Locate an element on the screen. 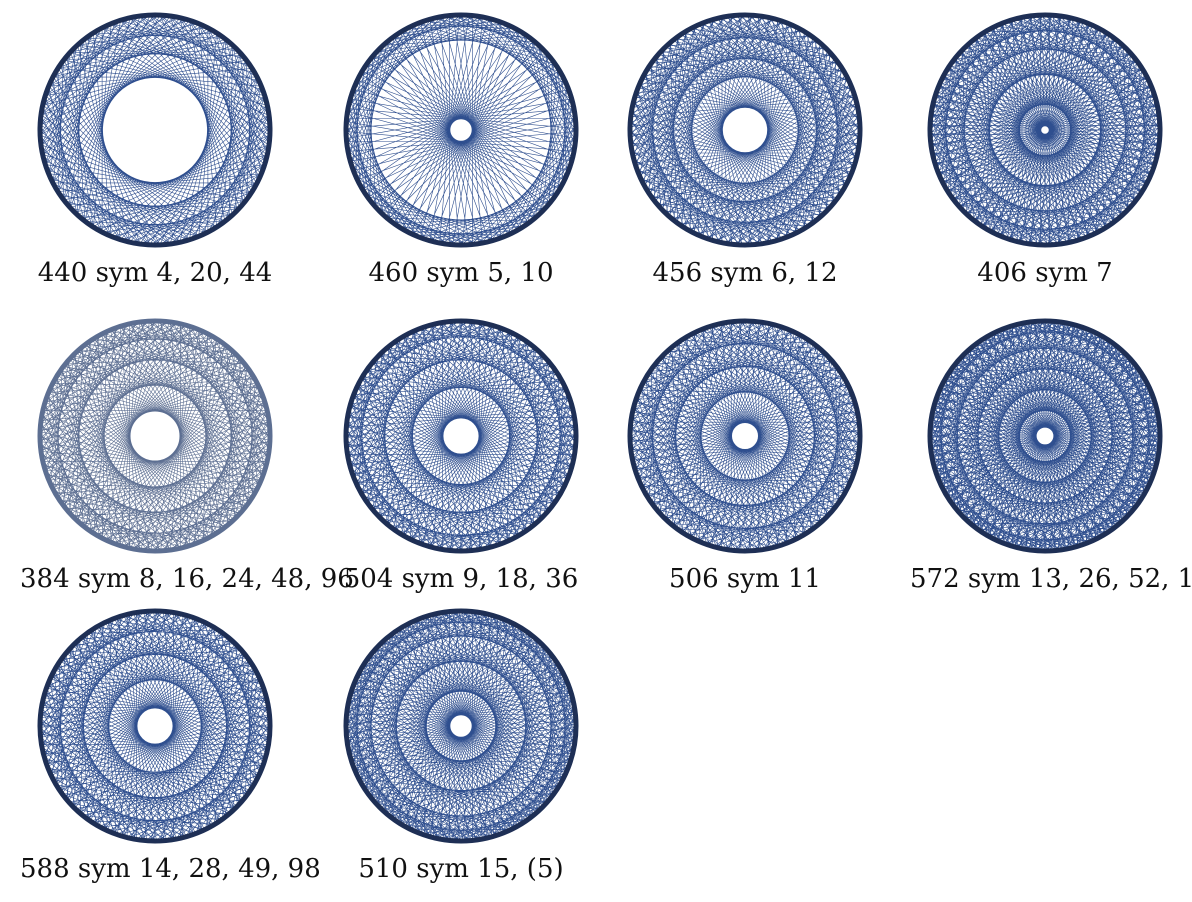 The image size is (1192, 902). caption-406: 406 sym 7 is located at coordinates (1045, 273).